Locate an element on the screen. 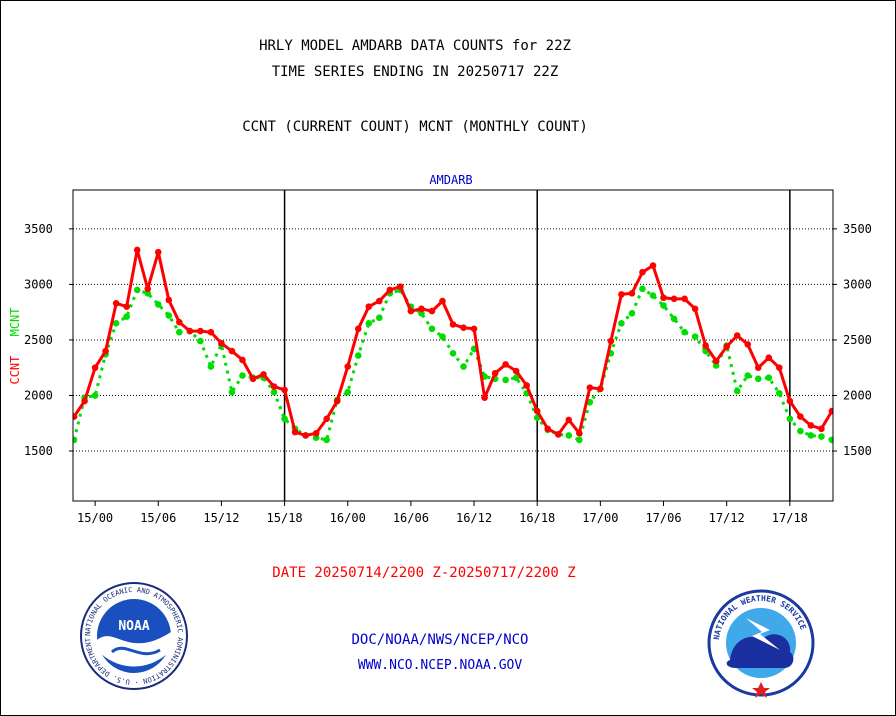 The image size is (896, 716). x-tick-label: 16/00 is located at coordinates (348, 518).